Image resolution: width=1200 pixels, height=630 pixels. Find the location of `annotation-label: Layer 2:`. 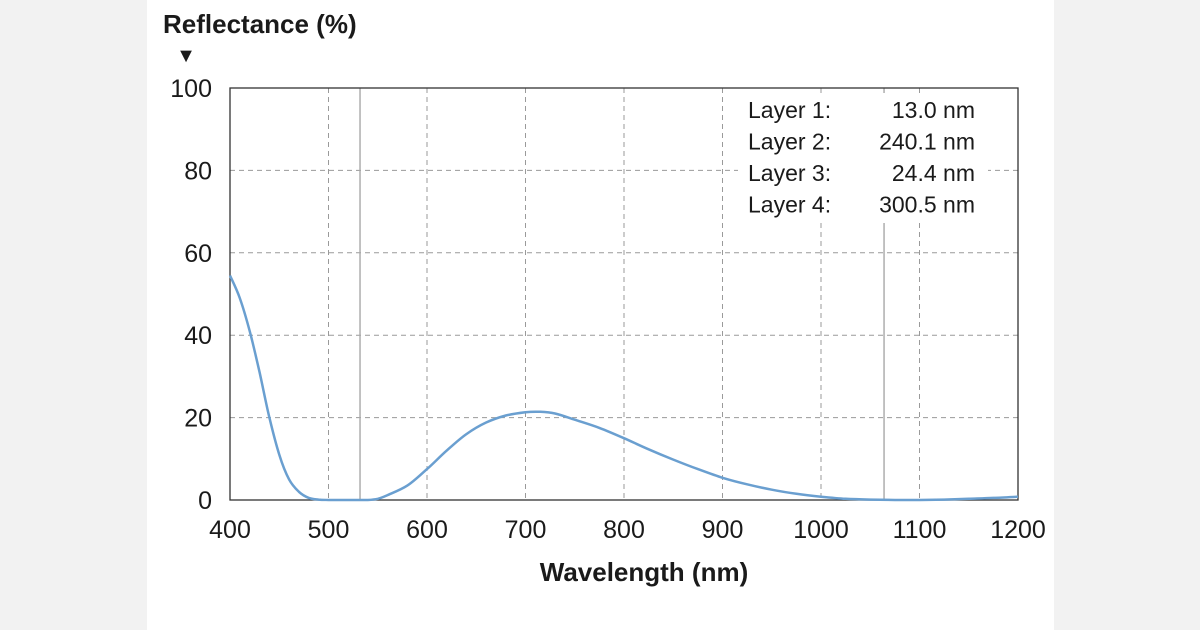

annotation-label: Layer 2: is located at coordinates (789, 142).